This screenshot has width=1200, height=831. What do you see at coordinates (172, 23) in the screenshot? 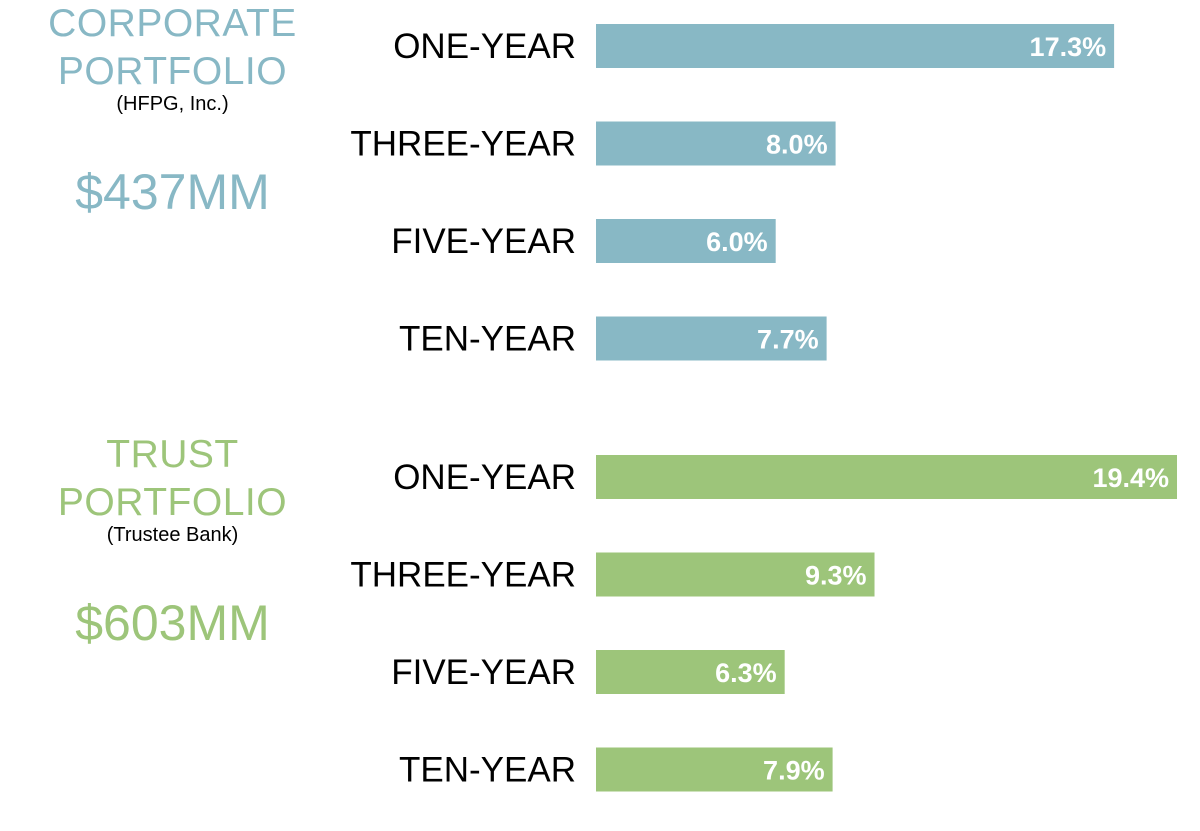
I see `portfolio-title-line-1: CORPORATE` at bounding box center [172, 23].